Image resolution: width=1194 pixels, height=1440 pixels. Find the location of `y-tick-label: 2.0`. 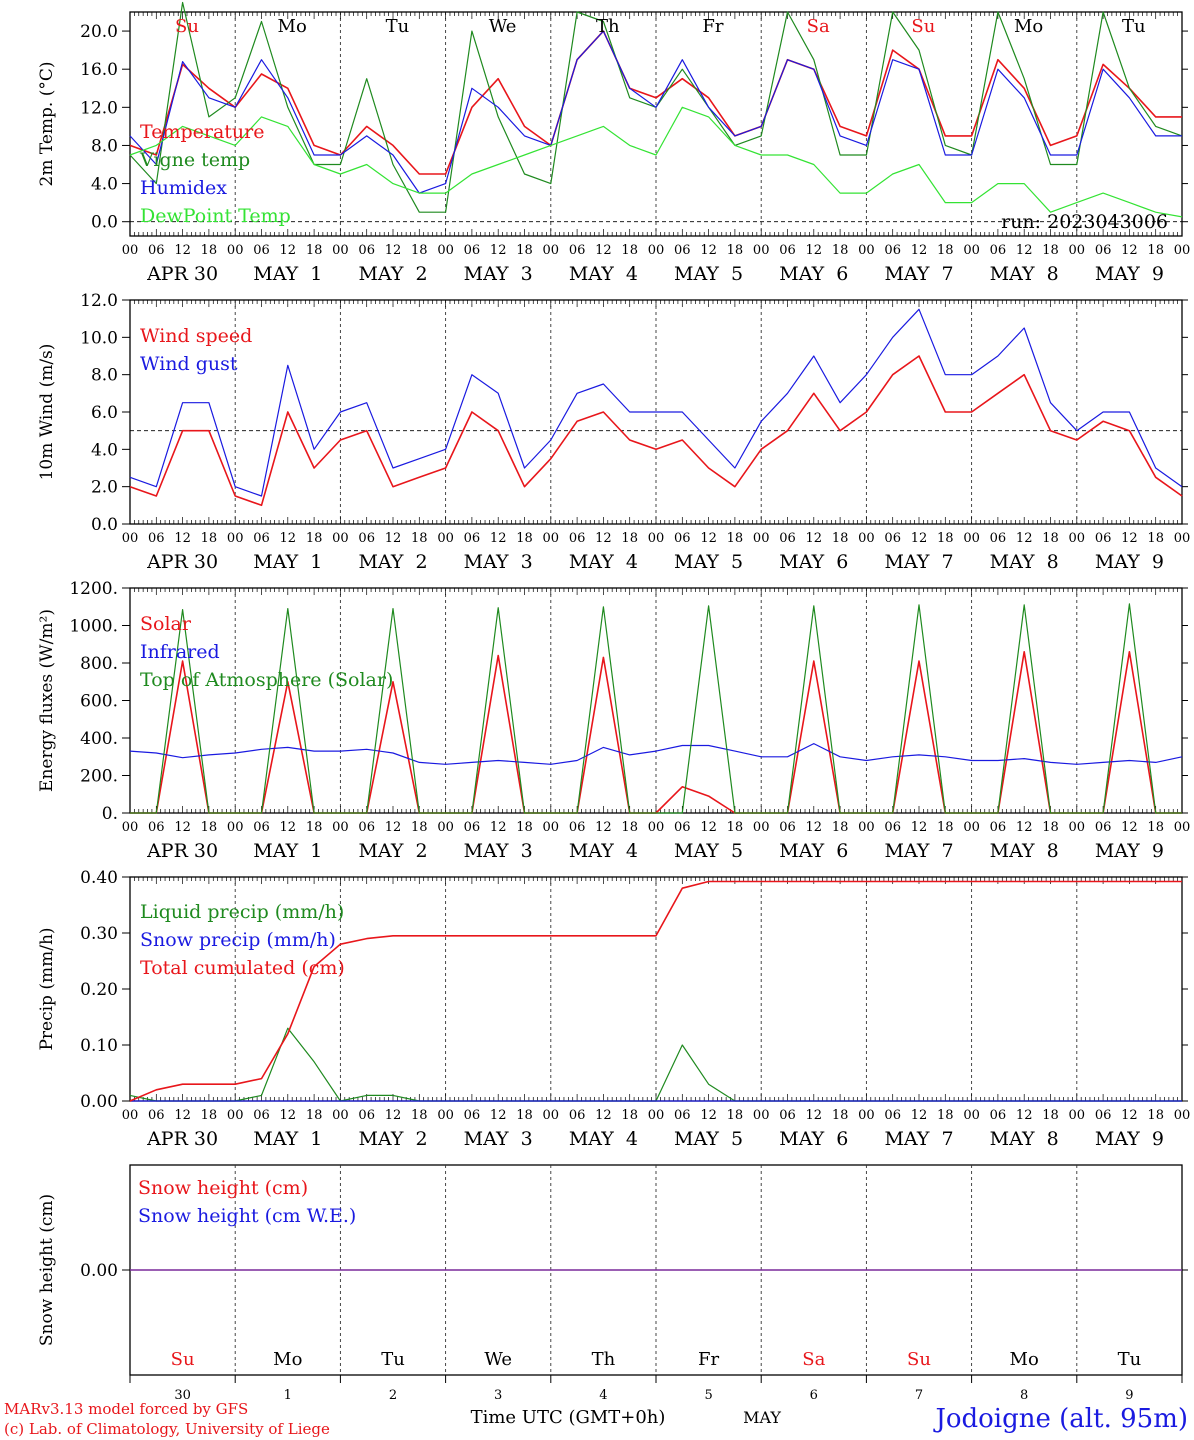

y-tick-label: 2.0 is located at coordinates (104, 488).